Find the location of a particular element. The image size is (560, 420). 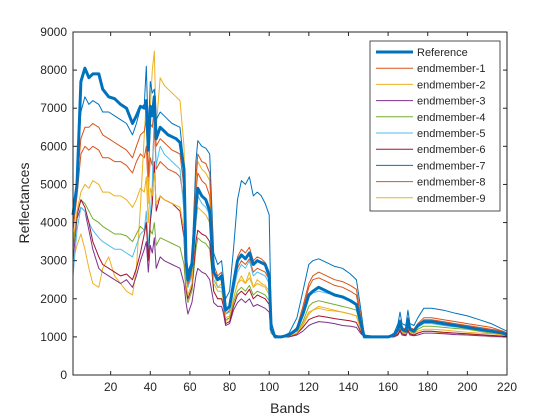

y-tick-label: 0 is located at coordinates (63, 375).